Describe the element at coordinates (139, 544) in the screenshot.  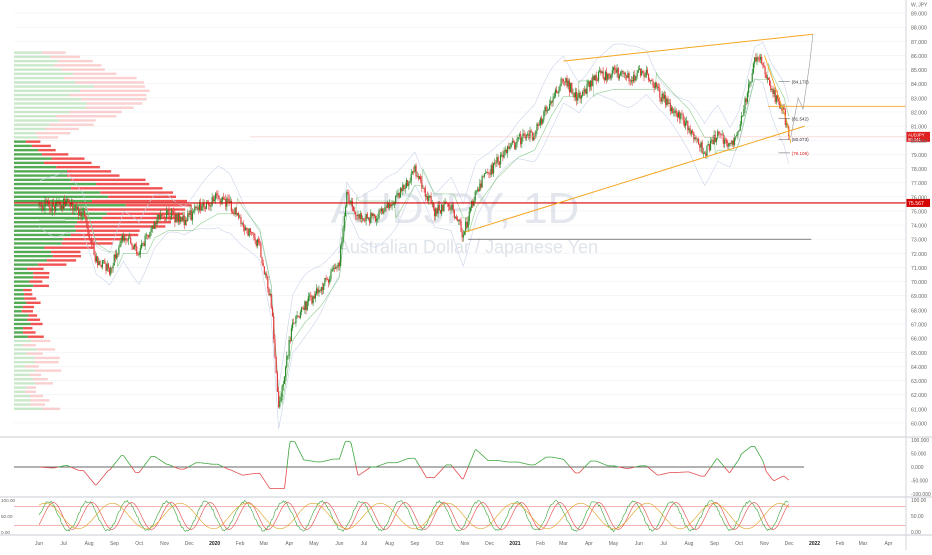
I see `time-tick-label: Oct` at that location.